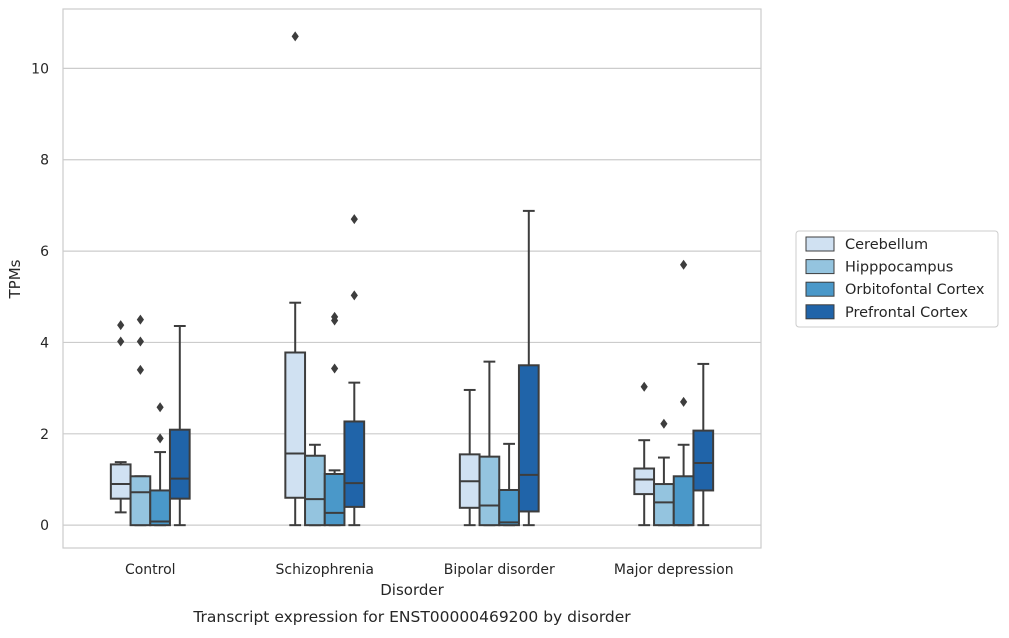  I want to click on y-tick-label: 0, so click(44, 526).